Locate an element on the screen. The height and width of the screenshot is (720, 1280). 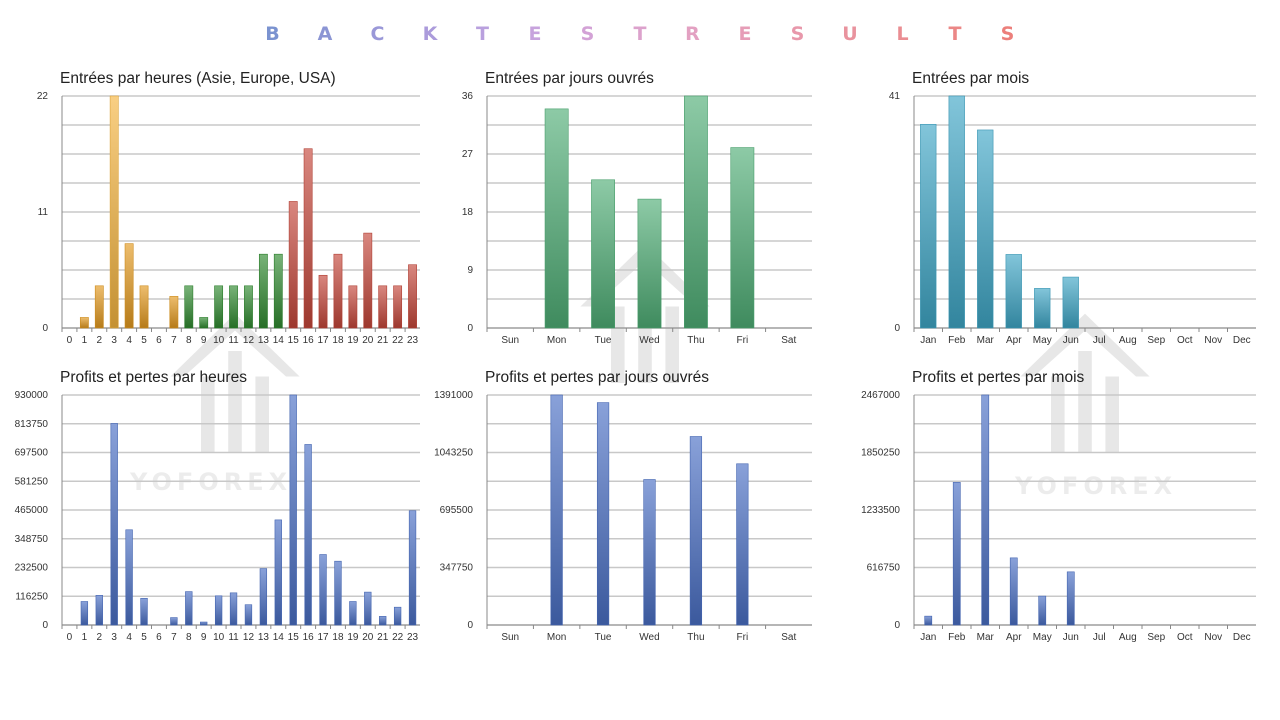
x-tick-label: 23 is located at coordinates (413, 340).